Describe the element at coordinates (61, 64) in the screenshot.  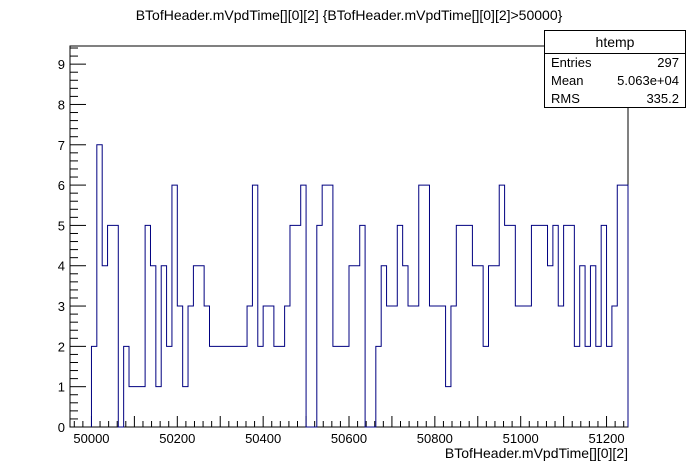
I see `y-tick-label: 9` at that location.